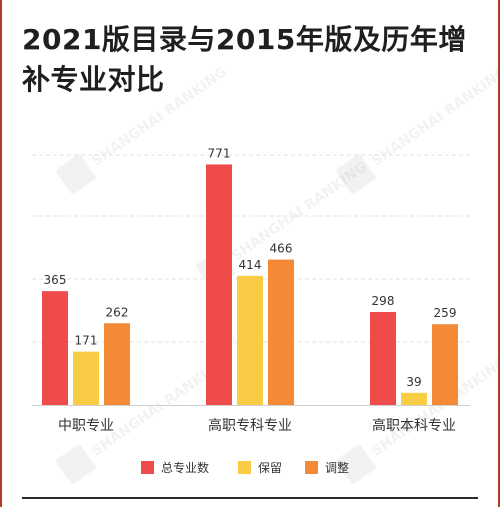  What do you see at coordinates (250, 265) in the screenshot?
I see `data-label: 414` at bounding box center [250, 265].